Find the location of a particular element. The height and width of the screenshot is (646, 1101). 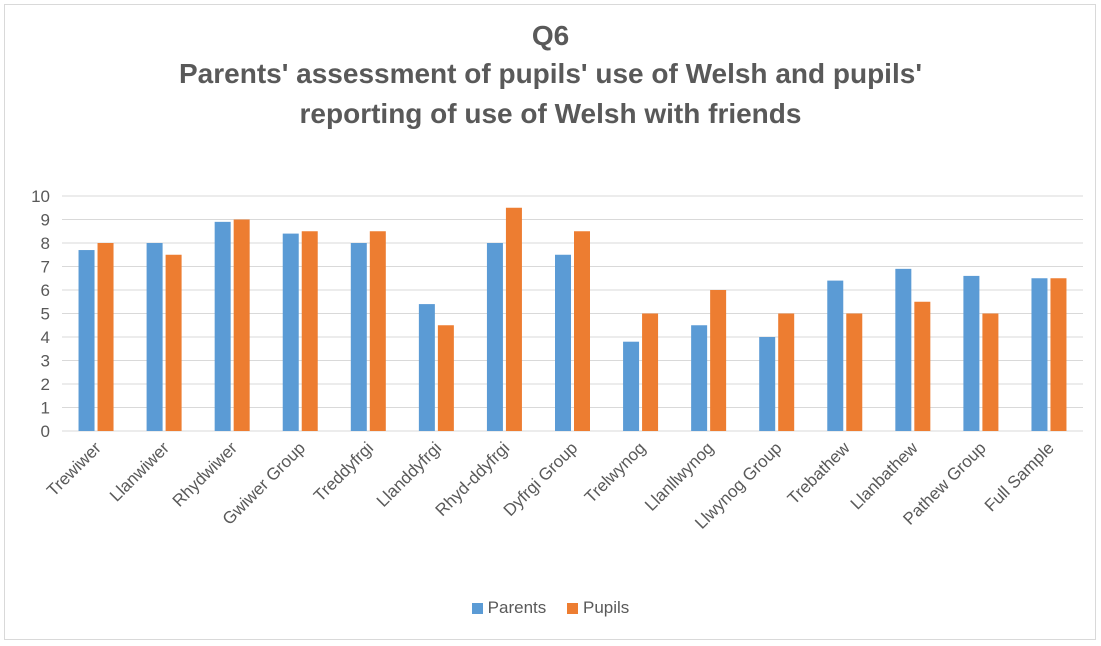

legend-item-parents: Parents is located at coordinates (509, 608).